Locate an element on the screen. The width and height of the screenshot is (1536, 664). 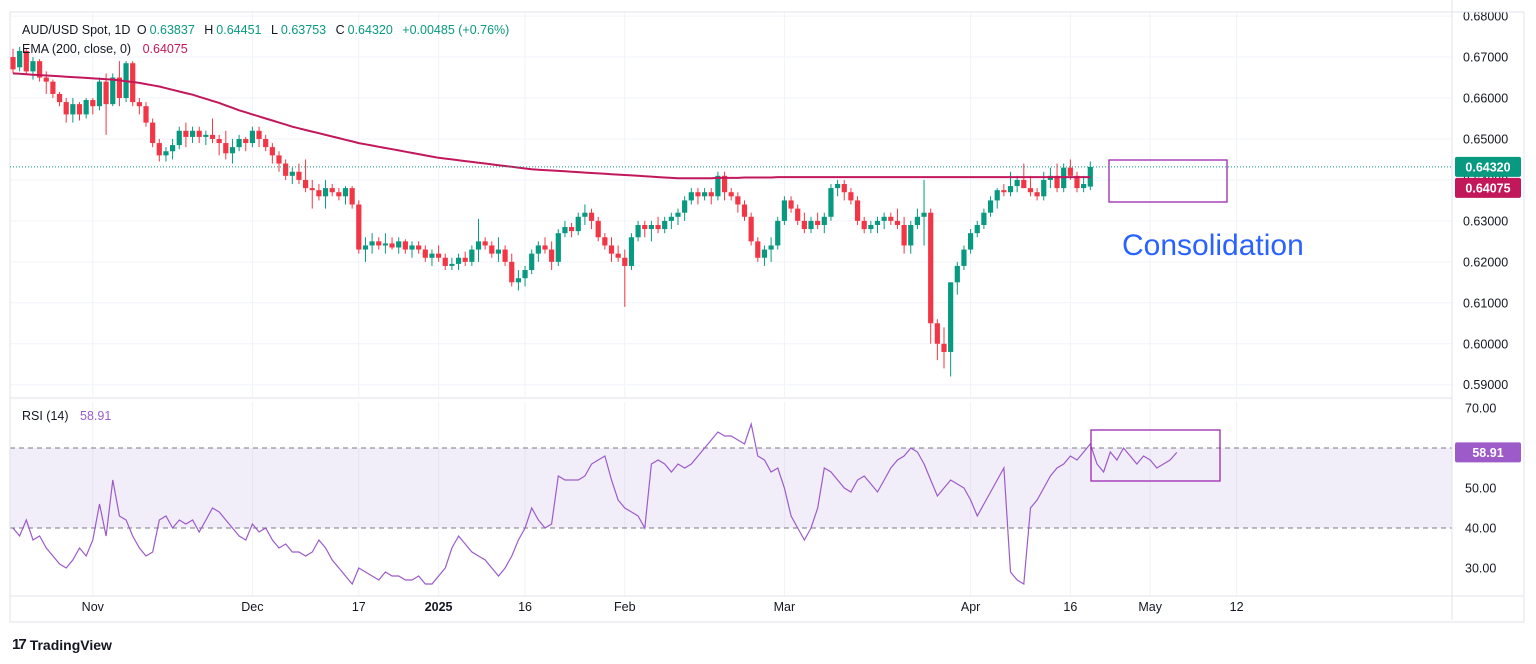
time-tick-label: May is located at coordinates (1150, 607).